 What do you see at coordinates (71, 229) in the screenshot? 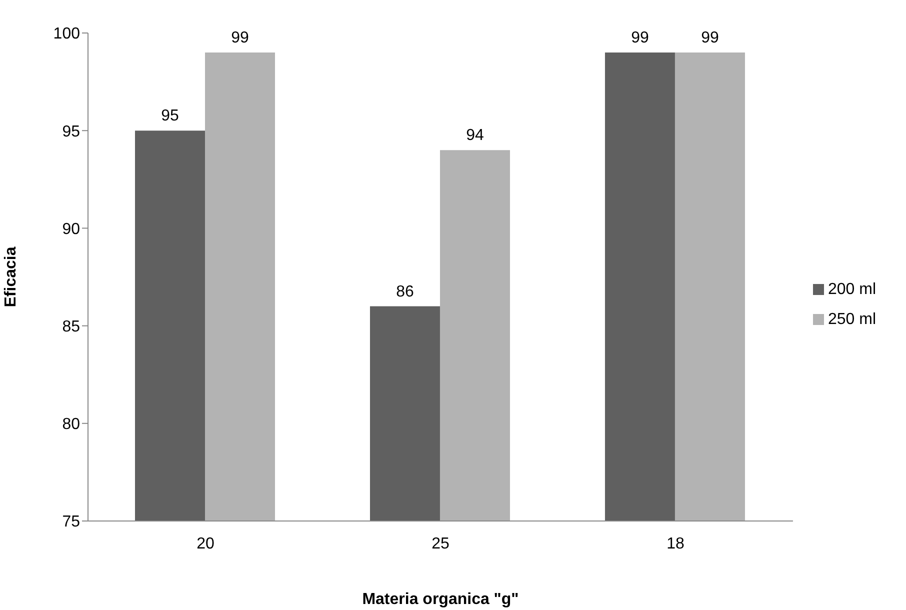
I see `y-tick-label: 90` at bounding box center [71, 229].